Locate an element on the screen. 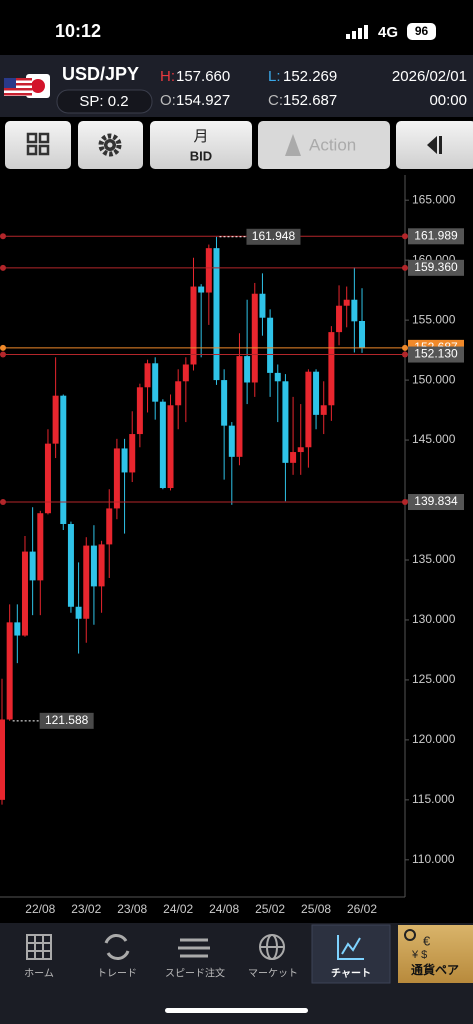 Image resolution: width=473 pixels, height=1024 pixels. action: Action is located at coordinates (332, 144).